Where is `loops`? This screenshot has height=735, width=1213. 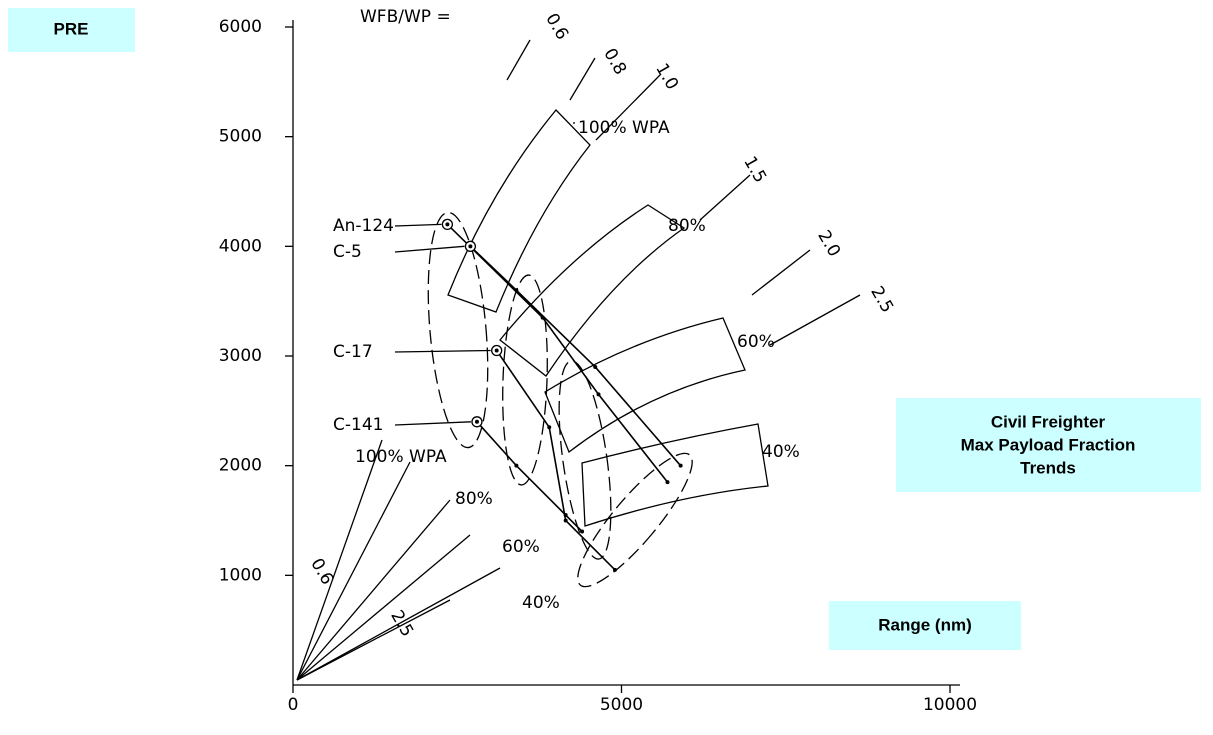 loops is located at coordinates (560, 399).